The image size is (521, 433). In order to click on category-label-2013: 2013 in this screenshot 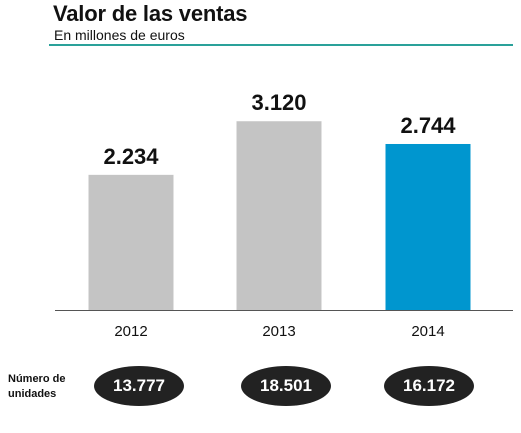, I will do `click(278, 331)`.